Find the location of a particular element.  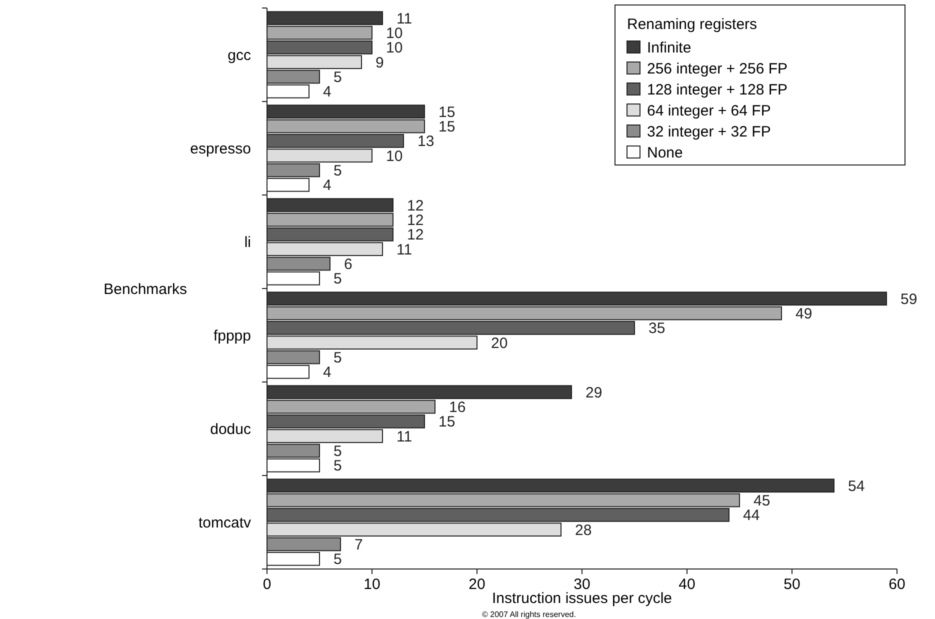

data-label: 49 is located at coordinates (804, 314).